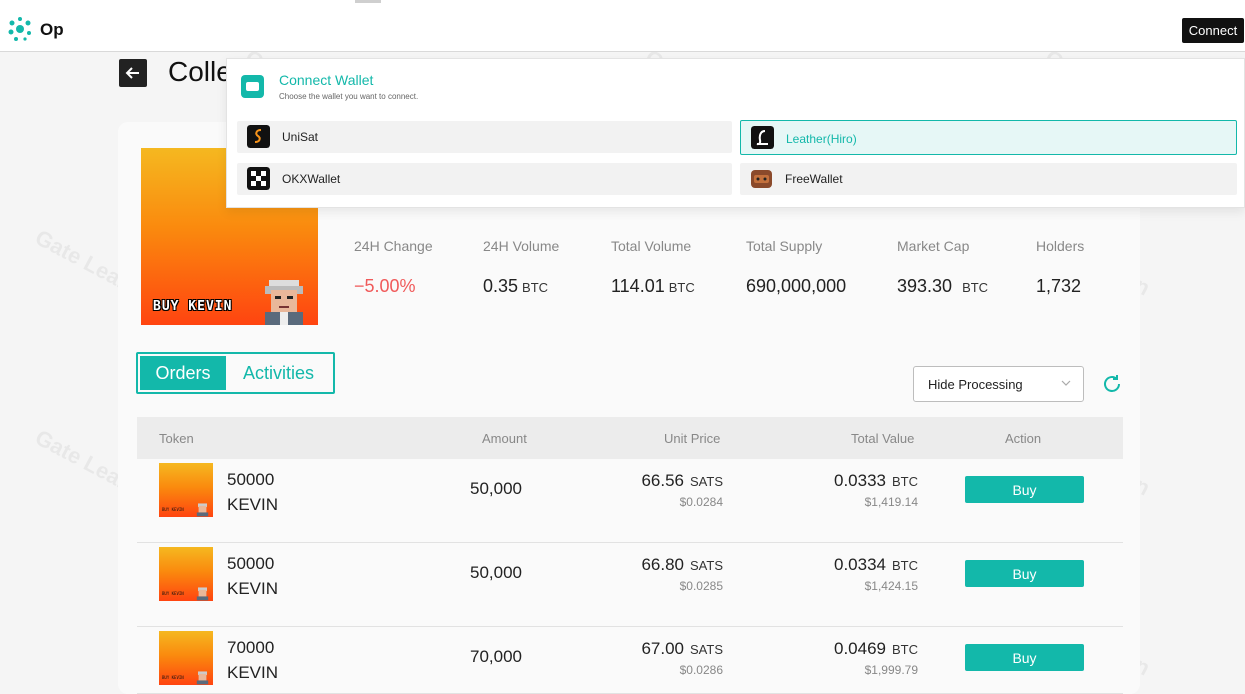  What do you see at coordinates (385, 286) in the screenshot?
I see `stat-value-24h-change: −5.00%` at bounding box center [385, 286].